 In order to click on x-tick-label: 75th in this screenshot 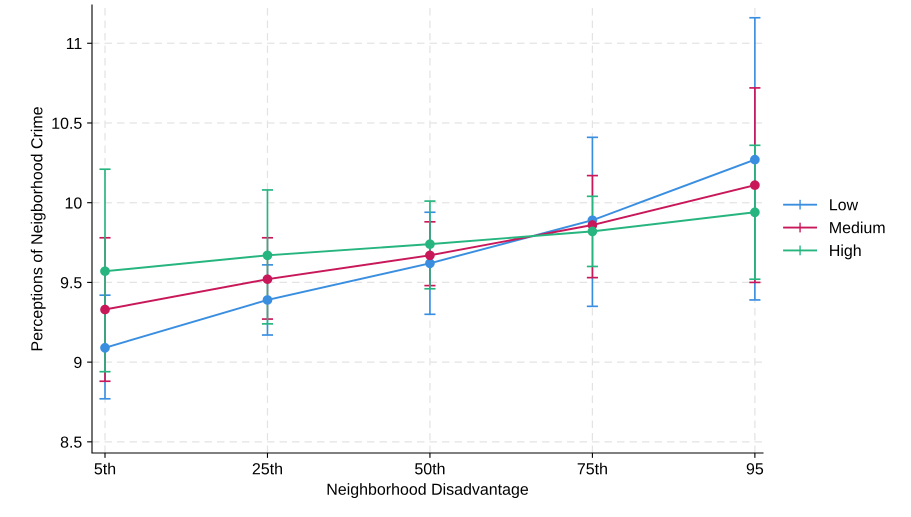, I will do `click(592, 468)`.